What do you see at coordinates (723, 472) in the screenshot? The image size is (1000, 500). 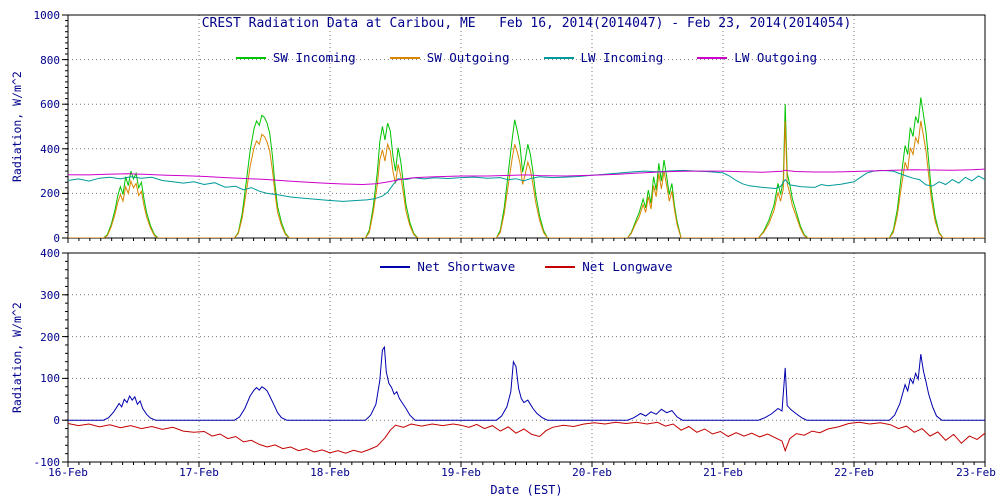 I see `xtick-label: 21-Feb` at bounding box center [723, 472].